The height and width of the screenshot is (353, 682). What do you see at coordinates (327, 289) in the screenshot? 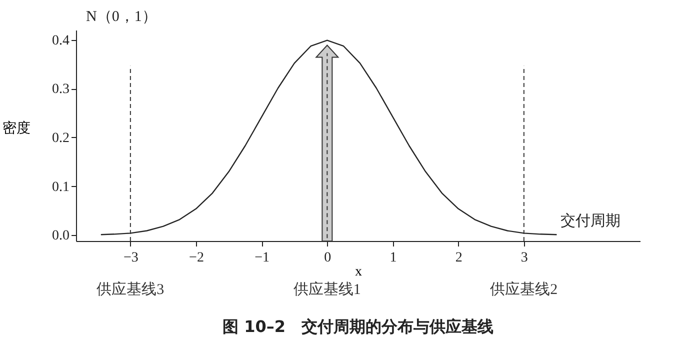
I see `text: 供应基线1` at bounding box center [327, 289].